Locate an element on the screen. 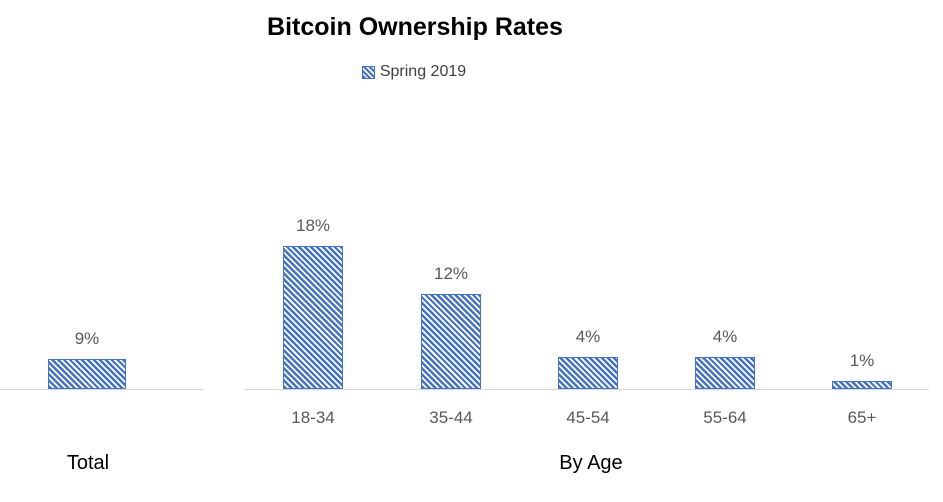 The height and width of the screenshot is (502, 943). value-label-total: 9% is located at coordinates (87, 338).